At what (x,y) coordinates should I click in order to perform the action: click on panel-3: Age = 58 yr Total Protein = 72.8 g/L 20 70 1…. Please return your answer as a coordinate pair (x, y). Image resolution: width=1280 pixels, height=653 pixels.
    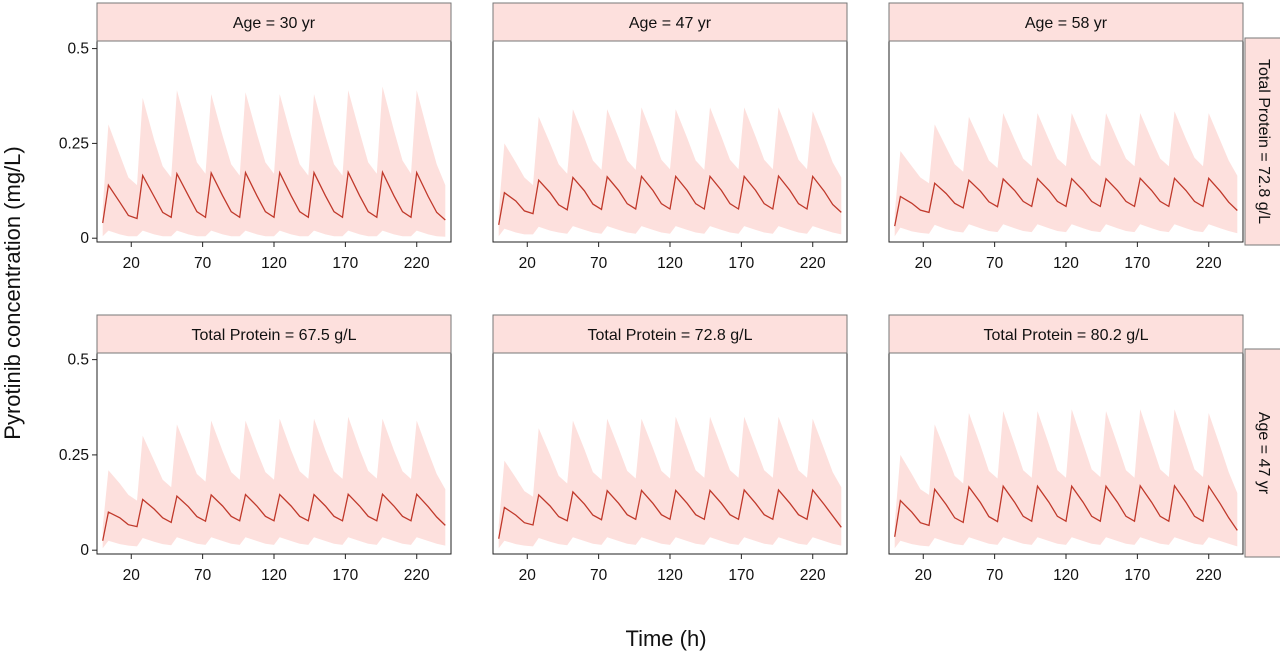
    Looking at the image, I should click on (1084, 137).